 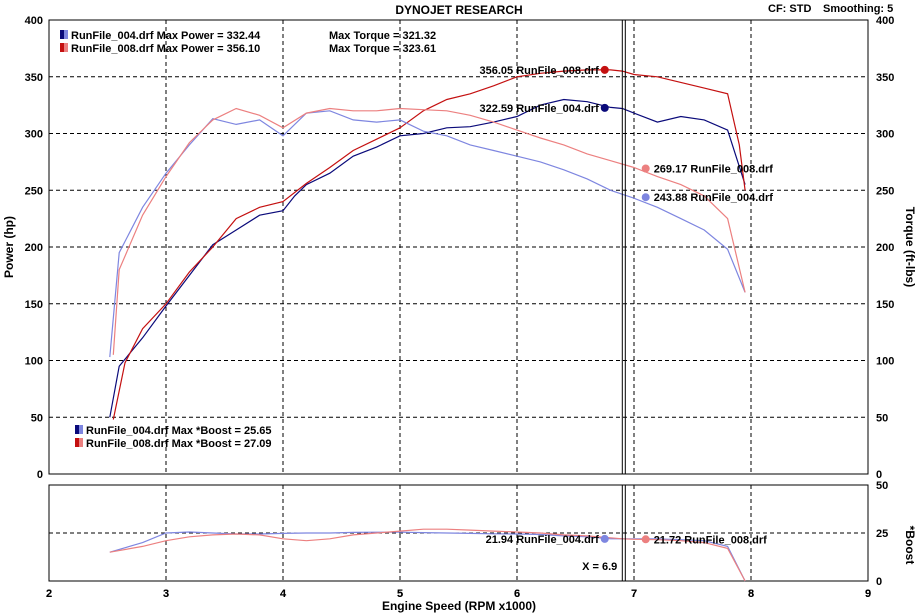 What do you see at coordinates (34, 135) in the screenshot?
I see `y-tick-label-left: 300` at bounding box center [34, 135].